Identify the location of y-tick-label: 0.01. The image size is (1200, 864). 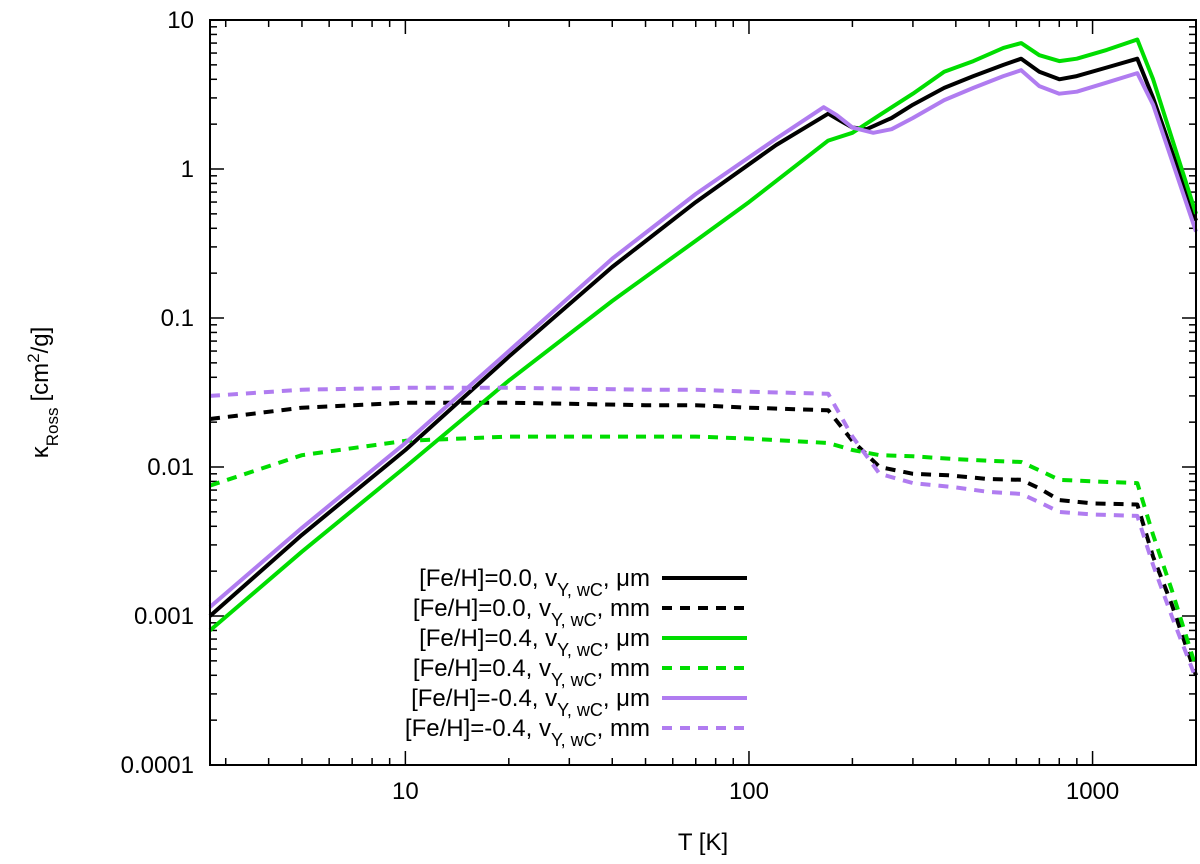
(170, 467).